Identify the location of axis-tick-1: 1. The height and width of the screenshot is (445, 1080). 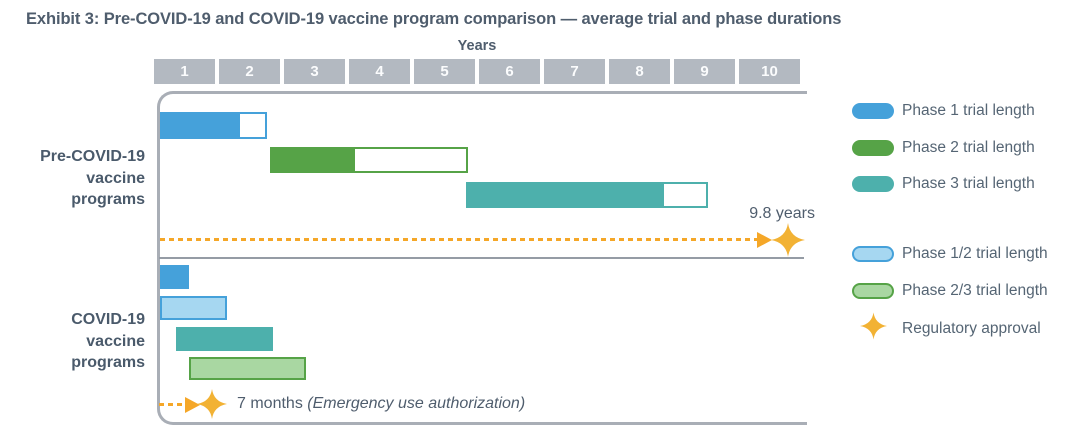
(184, 71).